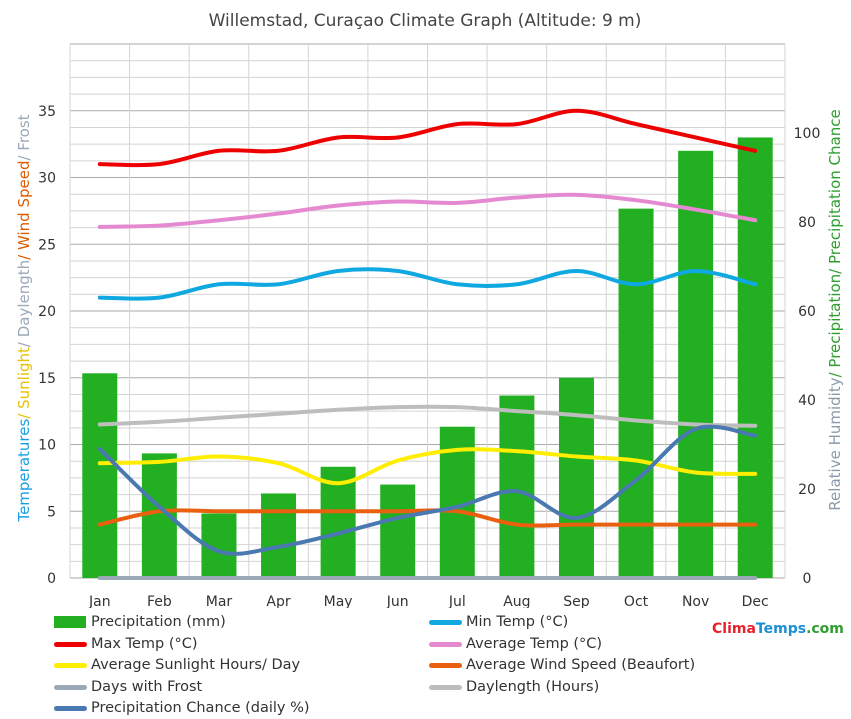 This screenshot has width=851, height=719. I want to click on brand-logo: ClimaTemps.com, so click(778, 629).